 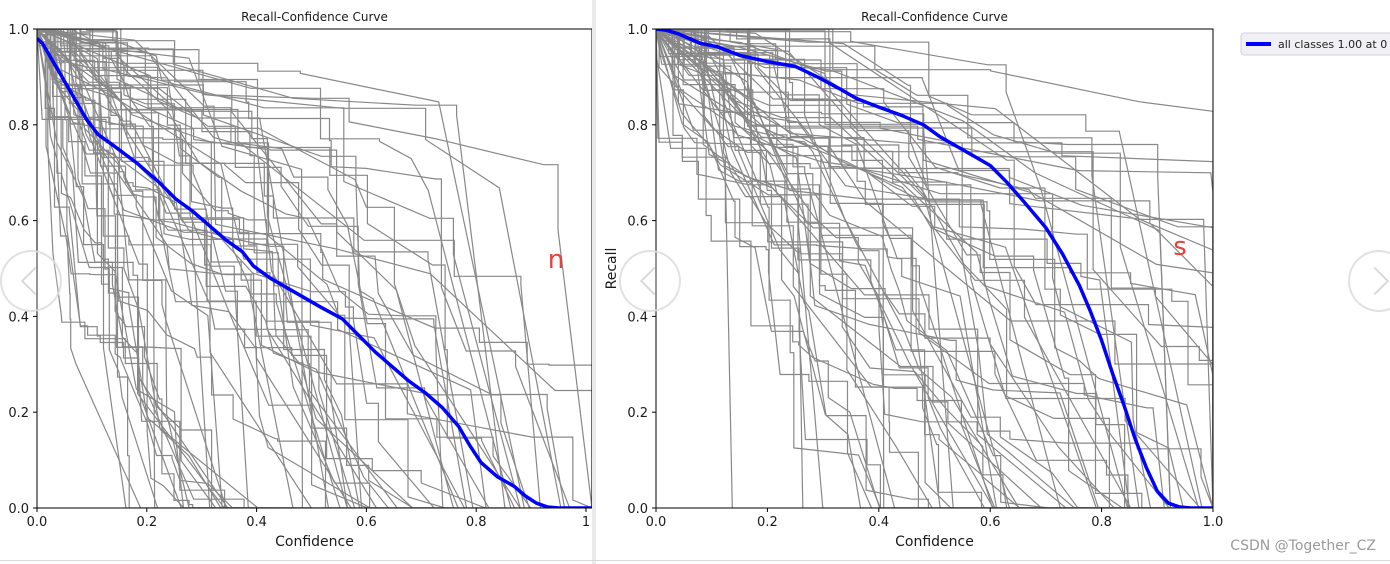 What do you see at coordinates (695, 560) in the screenshot?
I see `bottom-divider` at bounding box center [695, 560].